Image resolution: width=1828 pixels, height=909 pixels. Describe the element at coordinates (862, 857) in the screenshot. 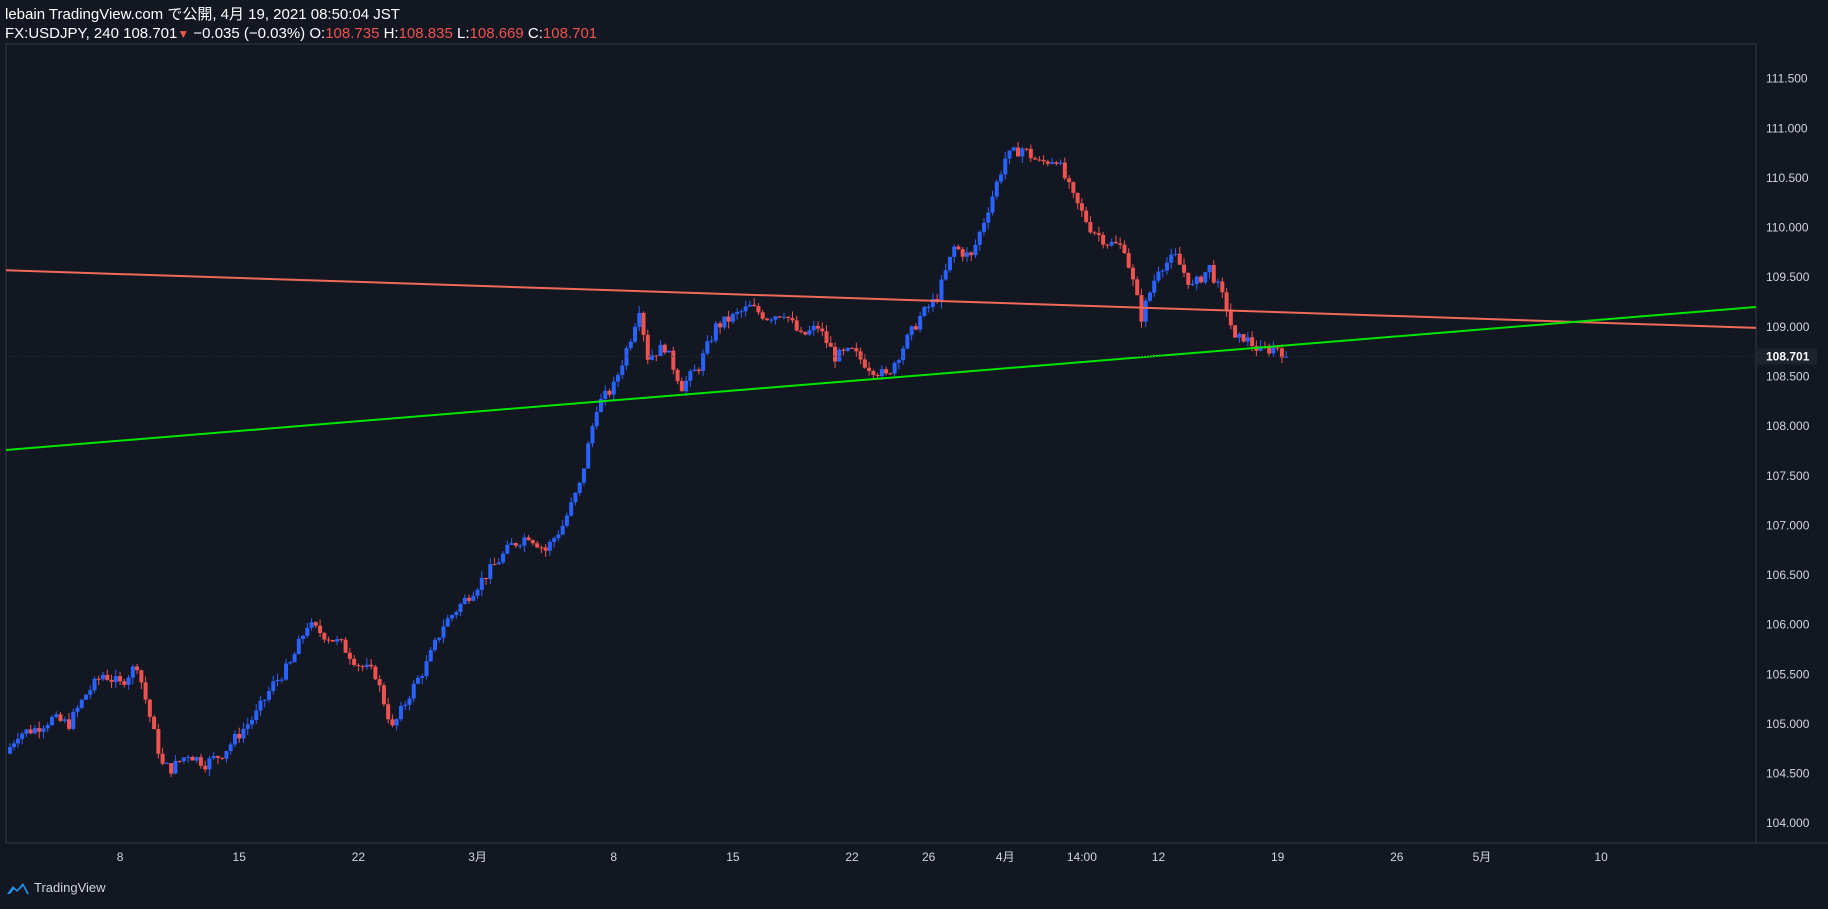

I see `time-axis: 8 15 22 3月 8 15 22 26 4月 14:00 12 19 26 5月 10` at that location.